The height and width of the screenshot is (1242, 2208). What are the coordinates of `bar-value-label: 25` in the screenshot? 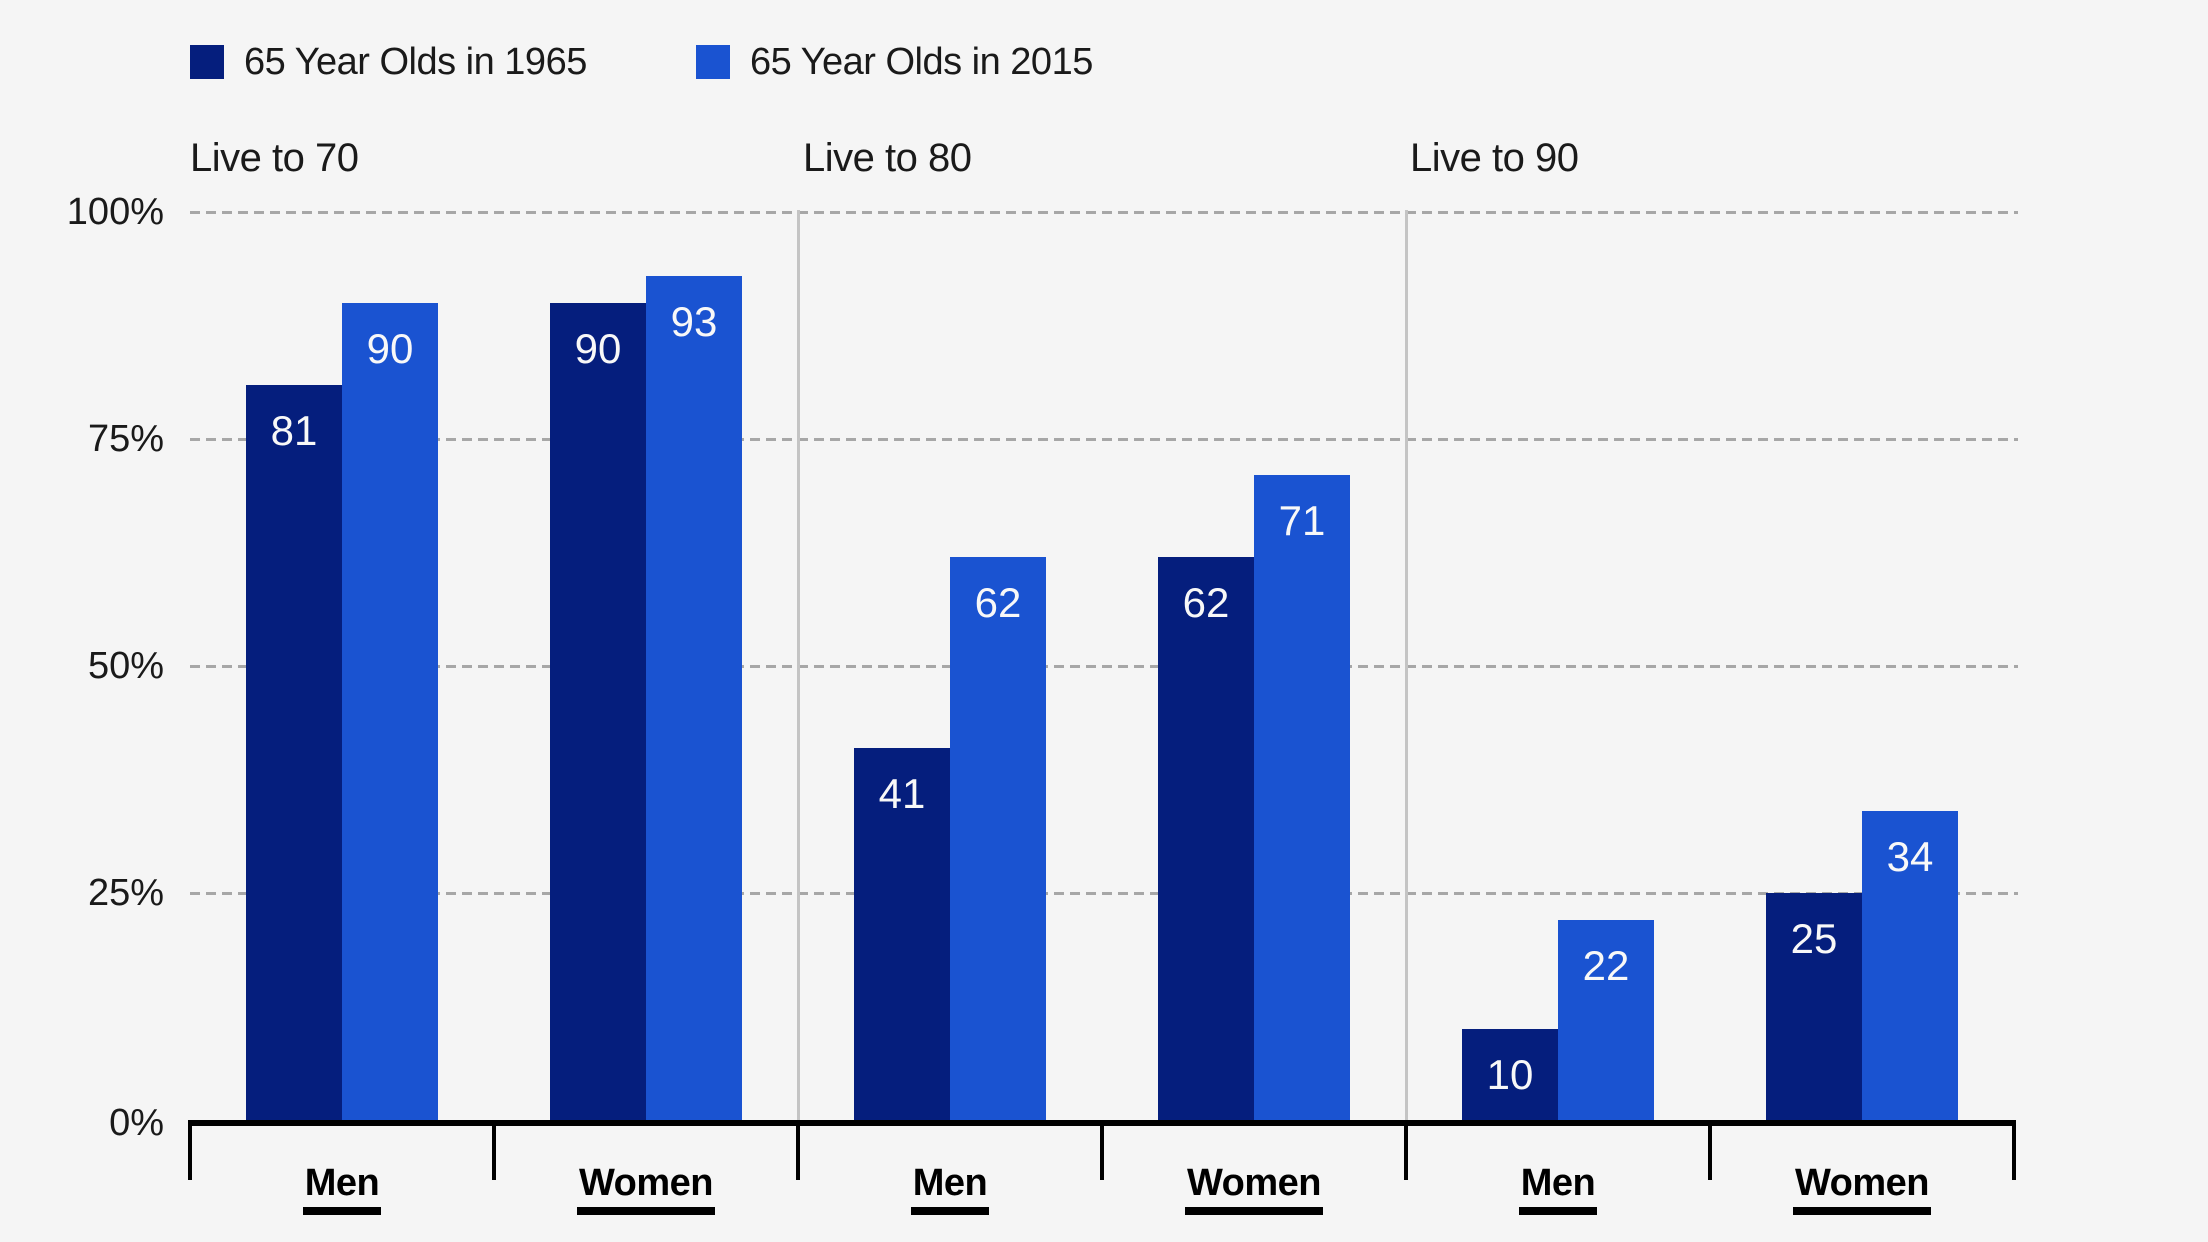 It's located at (1814, 938).